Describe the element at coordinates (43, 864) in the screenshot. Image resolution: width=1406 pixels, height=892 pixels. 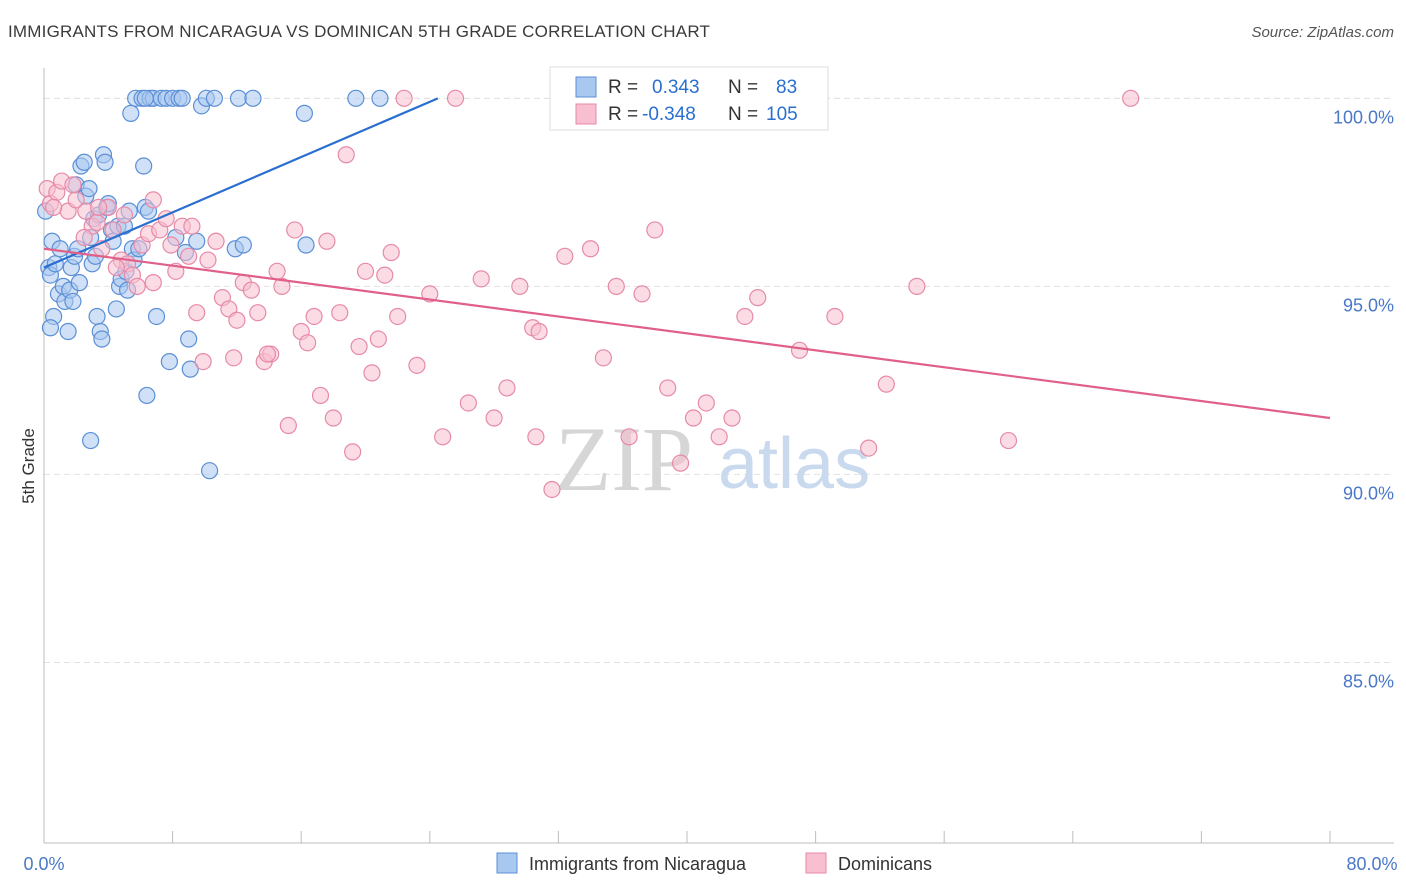
I see `x-tick-label: 0.0%` at that location.